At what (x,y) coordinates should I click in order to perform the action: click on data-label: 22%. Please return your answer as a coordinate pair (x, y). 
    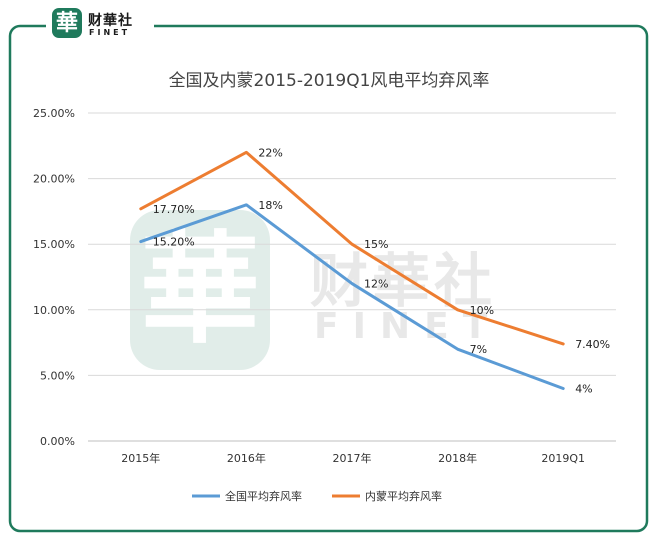
    Looking at the image, I should click on (270, 152).